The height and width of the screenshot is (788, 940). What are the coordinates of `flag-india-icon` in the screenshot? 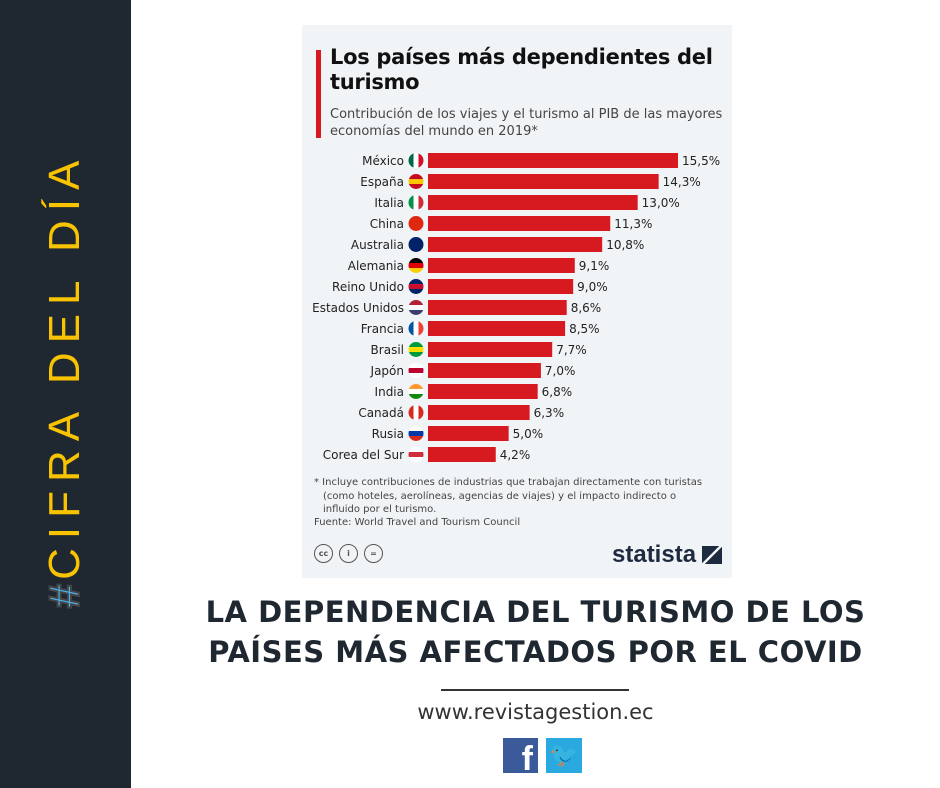 It's located at (416, 391).